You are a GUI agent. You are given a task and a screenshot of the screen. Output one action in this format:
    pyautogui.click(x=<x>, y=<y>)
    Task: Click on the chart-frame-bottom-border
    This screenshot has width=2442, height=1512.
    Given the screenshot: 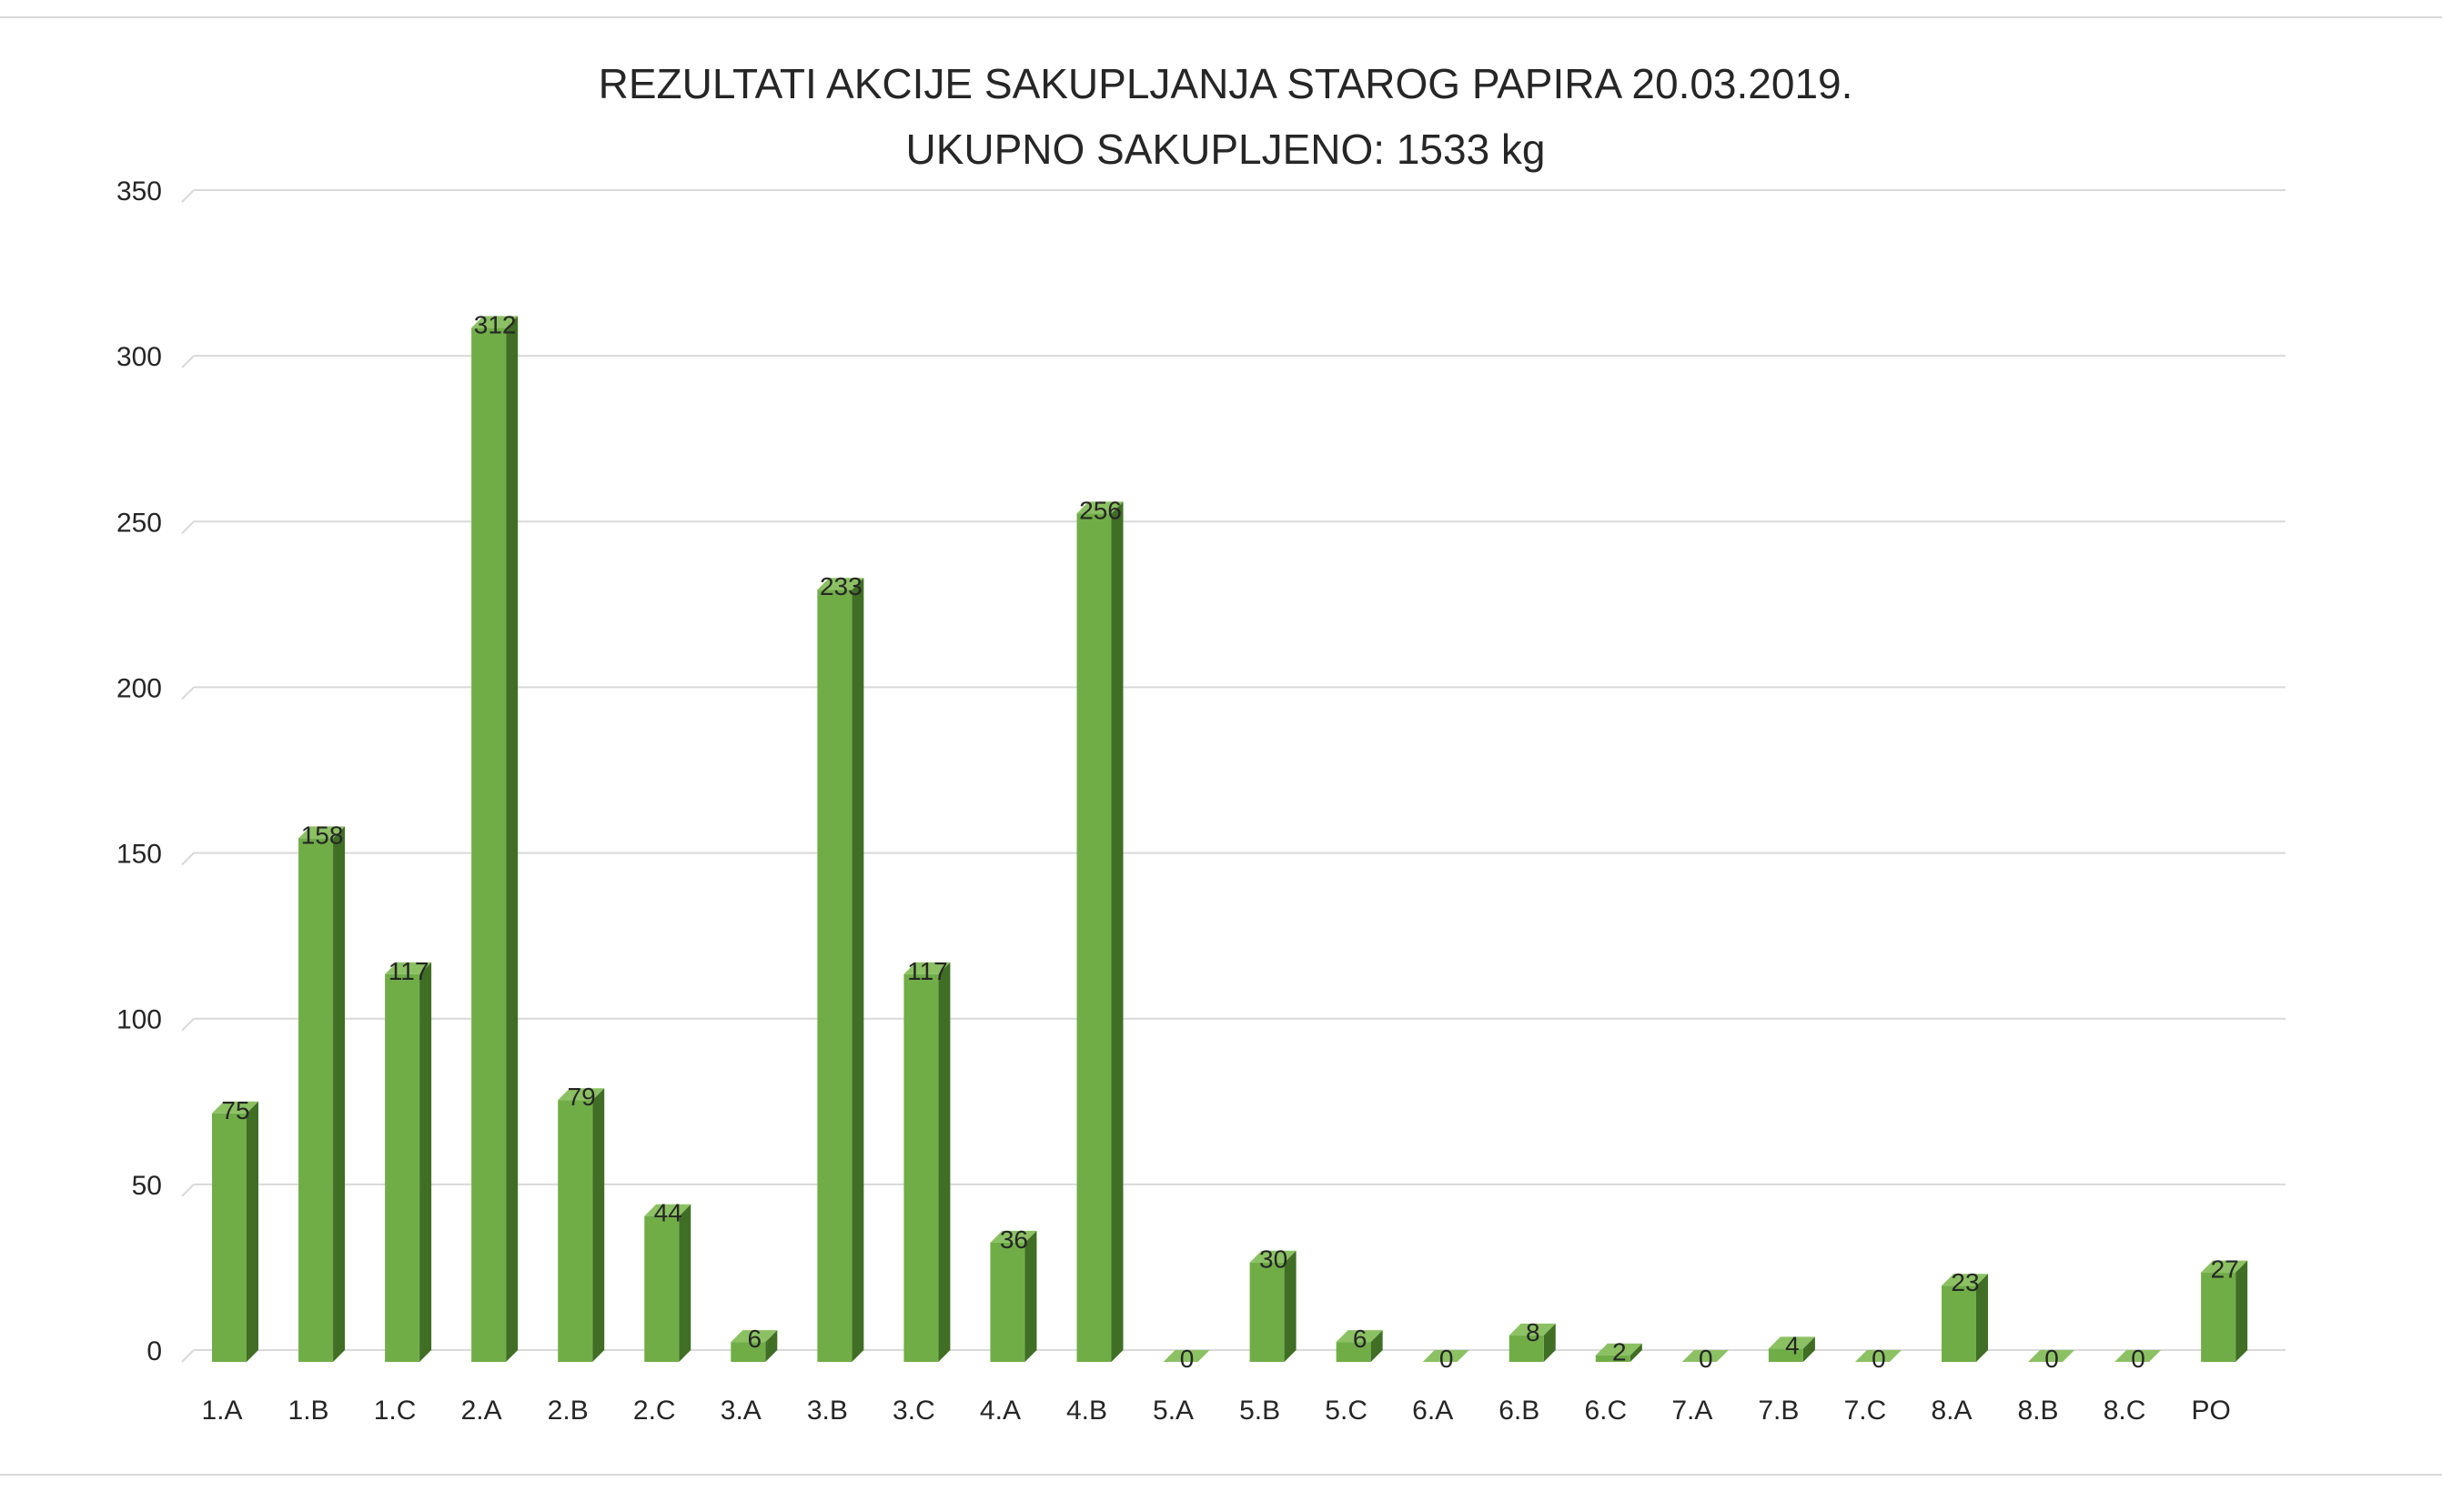 What is the action you would take?
    pyautogui.click(x=1221, y=1475)
    